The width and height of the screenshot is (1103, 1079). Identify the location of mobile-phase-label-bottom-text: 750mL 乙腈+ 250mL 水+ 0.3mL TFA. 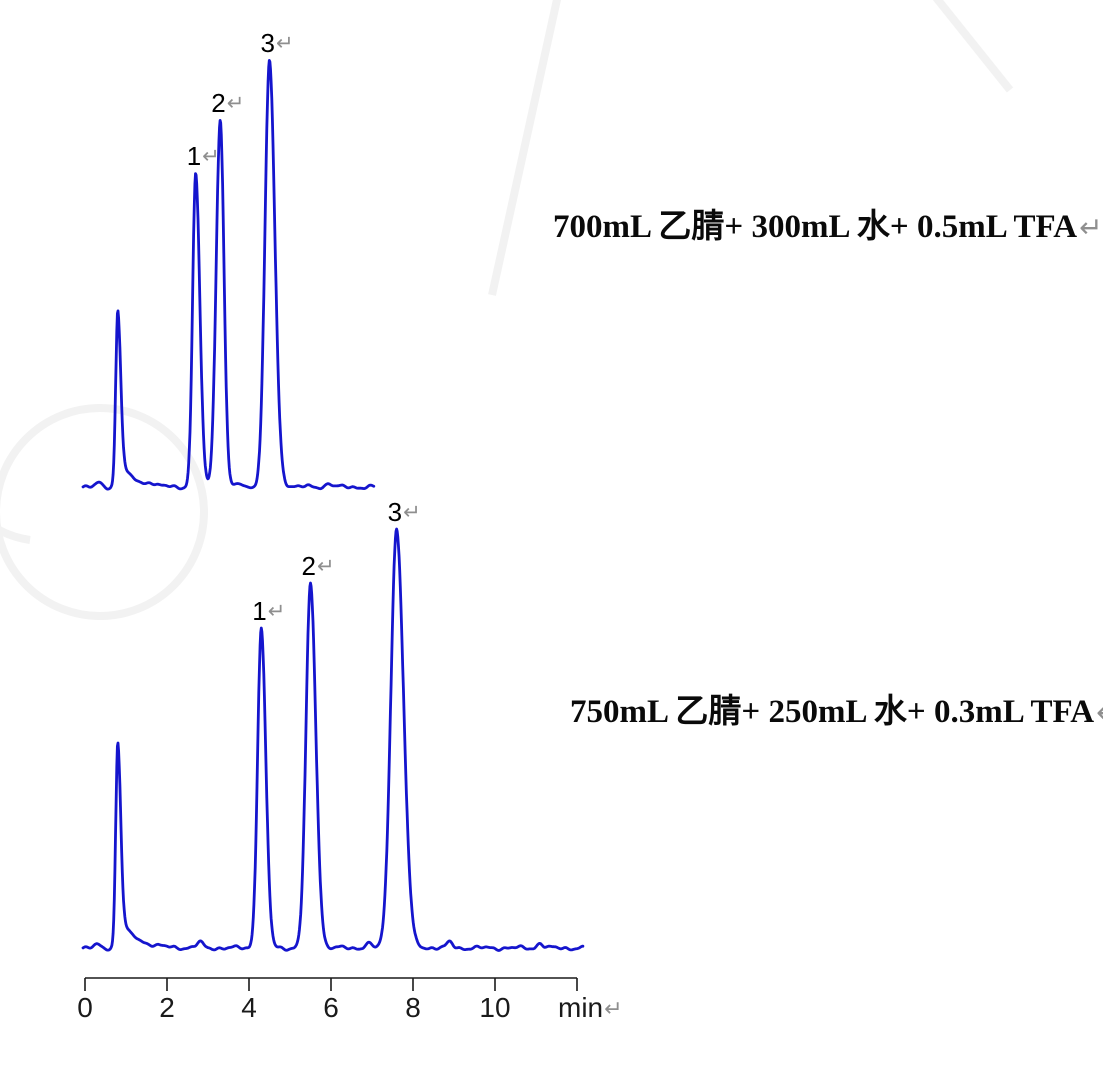
(832, 712).